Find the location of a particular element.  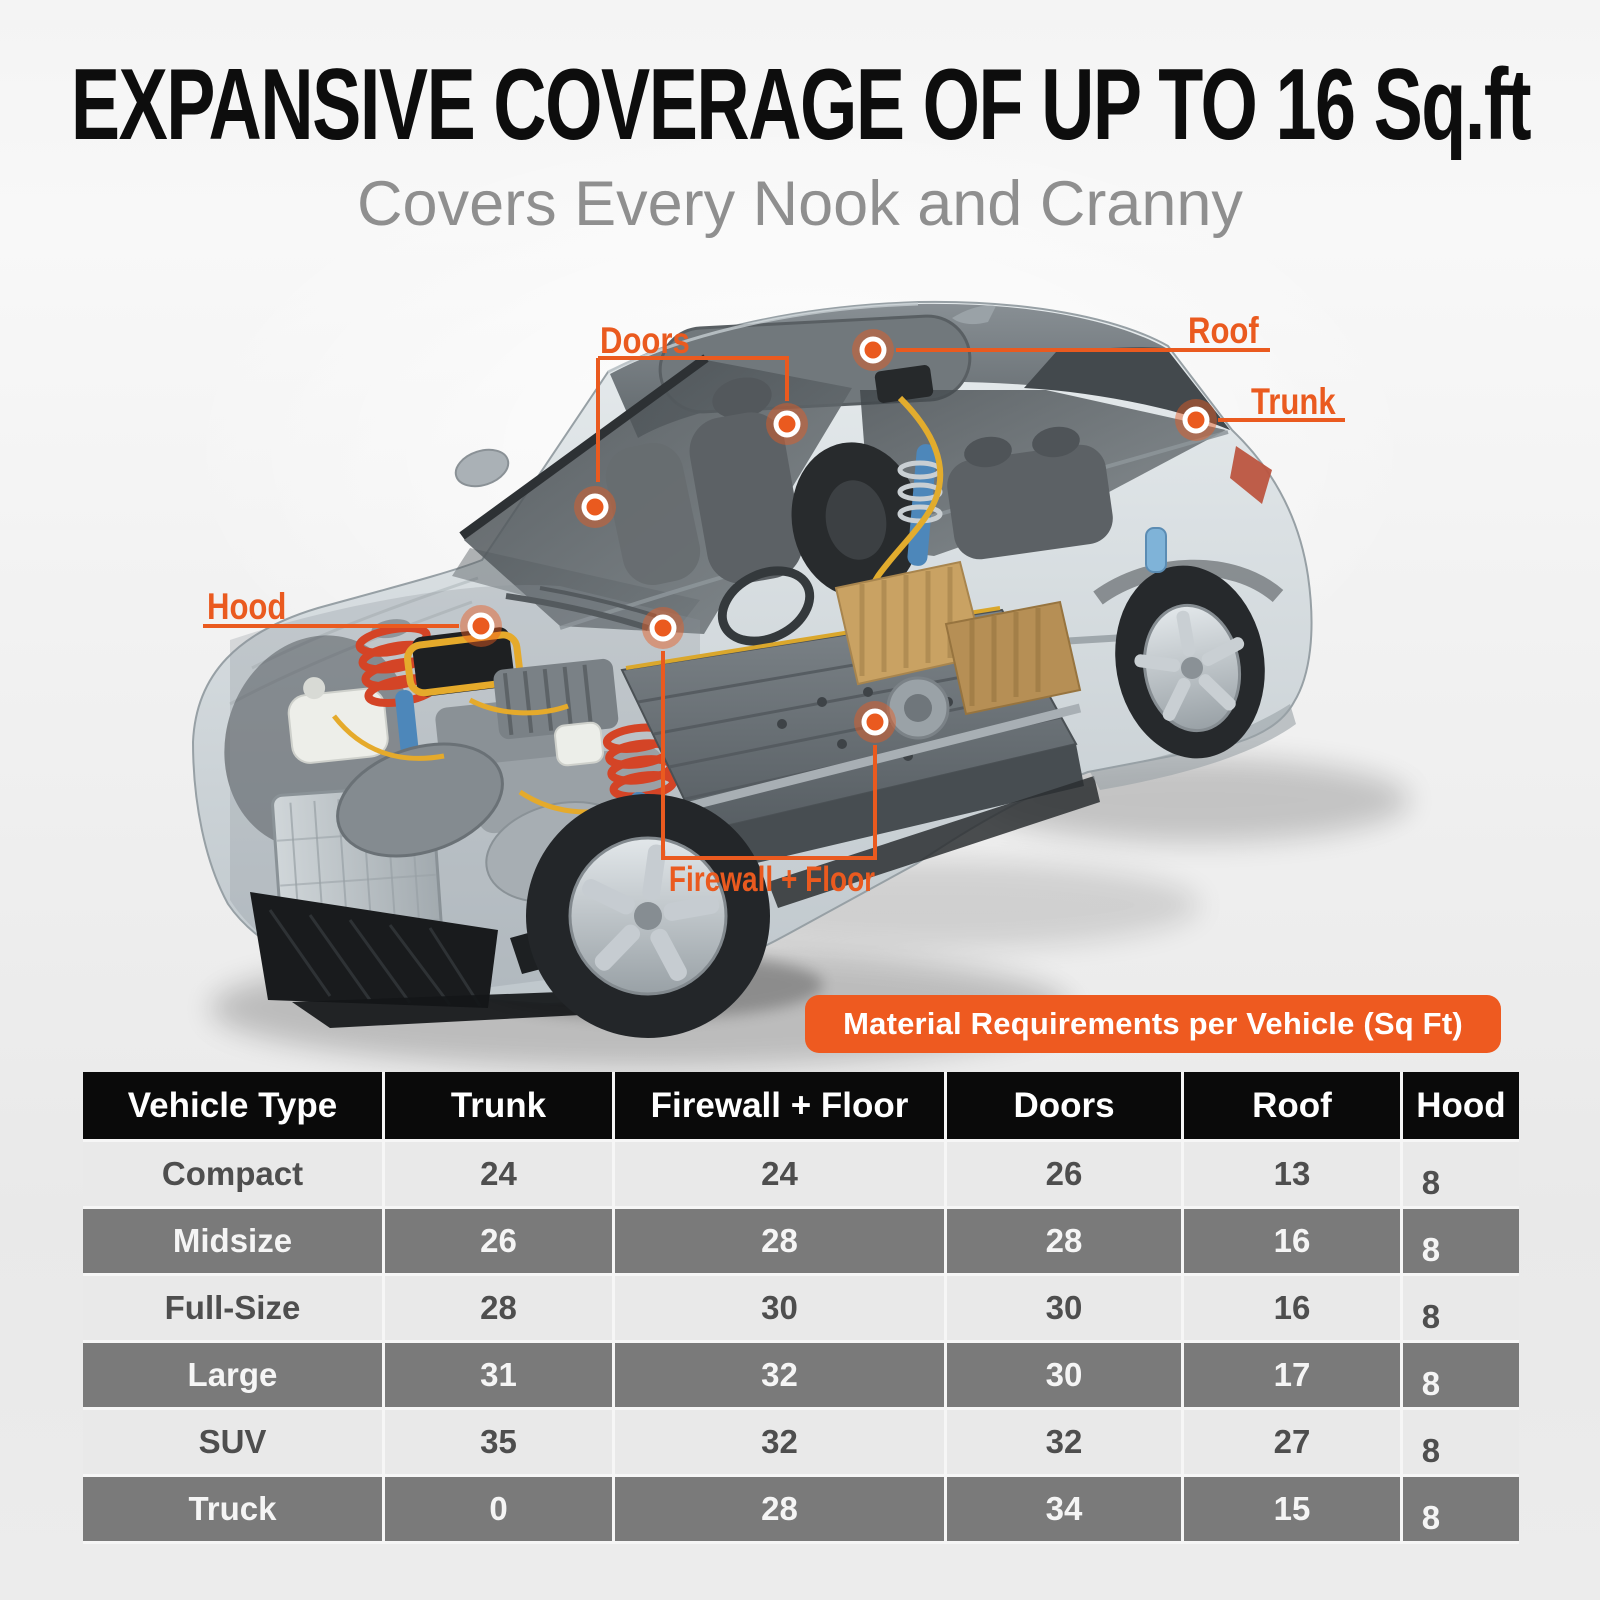

rear-bench-seat is located at coordinates (1030, 502).